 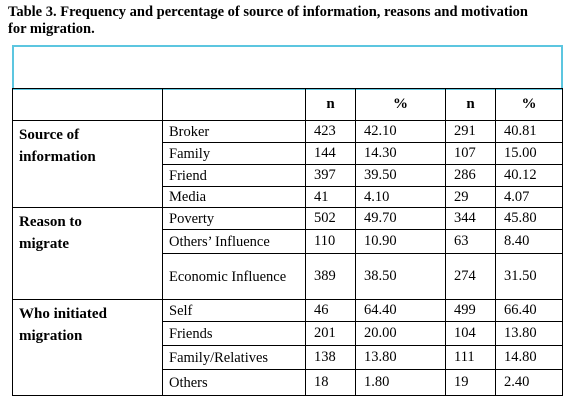 I want to click on value-cell: 66.40, so click(x=529, y=310).